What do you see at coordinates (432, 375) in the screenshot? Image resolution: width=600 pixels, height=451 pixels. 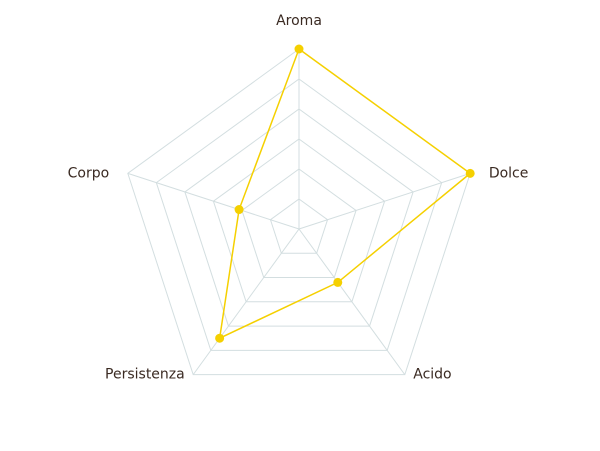 I see `axis-label: Acido` at bounding box center [432, 375].